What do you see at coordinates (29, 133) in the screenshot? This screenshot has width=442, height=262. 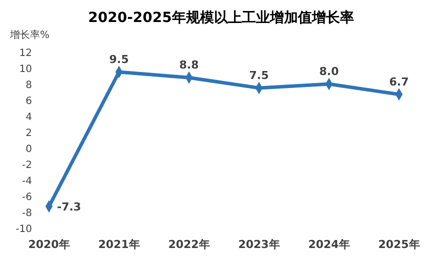 I see `y-tick-label: 2` at bounding box center [29, 133].